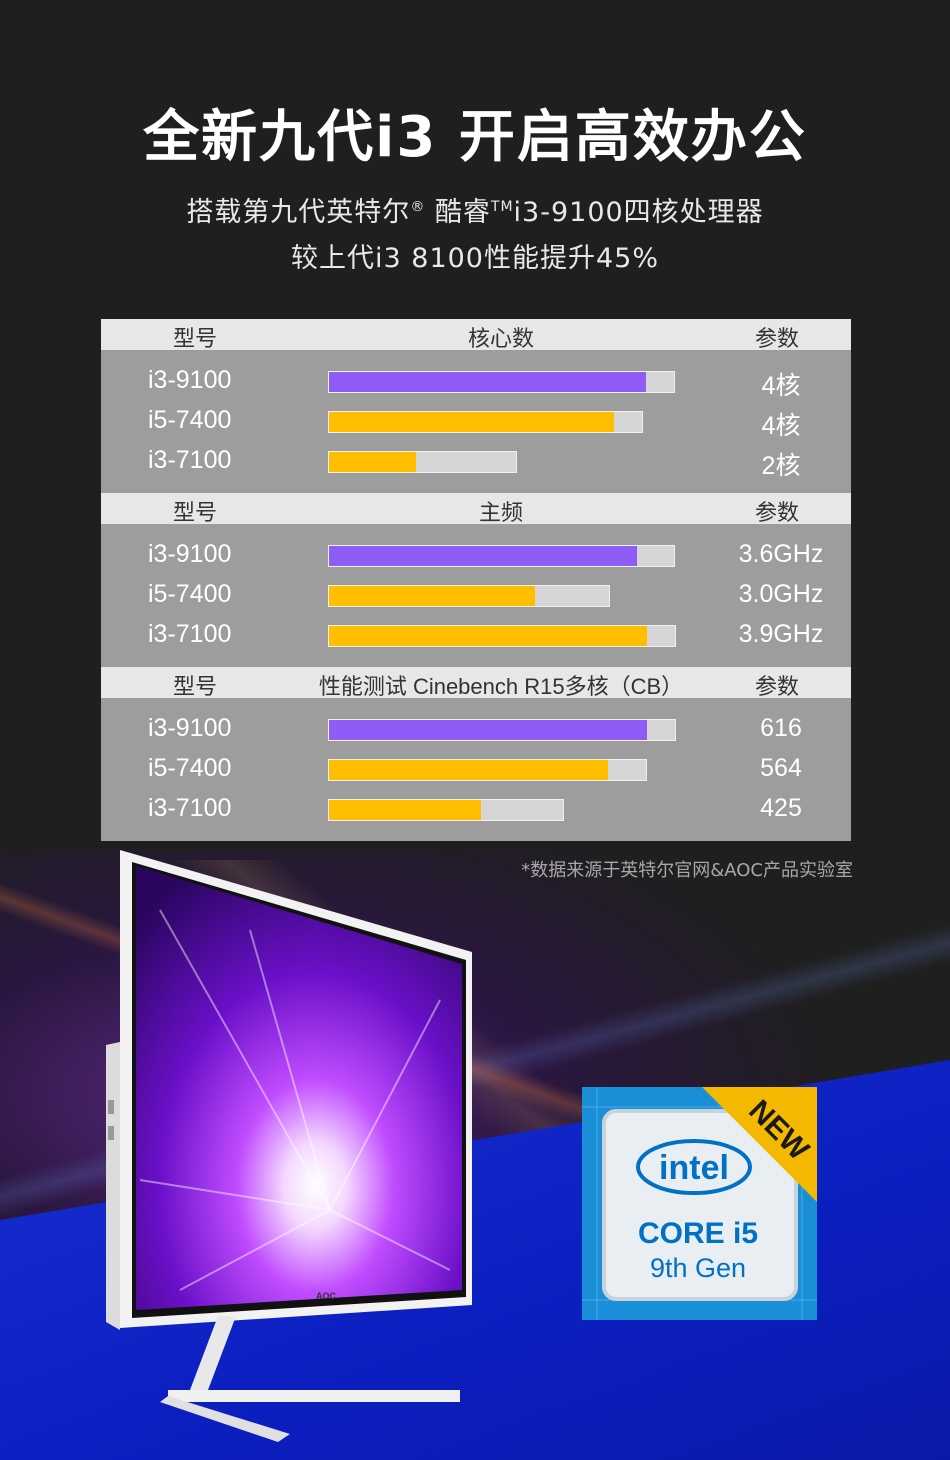 This screenshot has height=1460, width=950. I want to click on subline-performance: 较上代i3 8100性能提升45%, so click(475, 258).